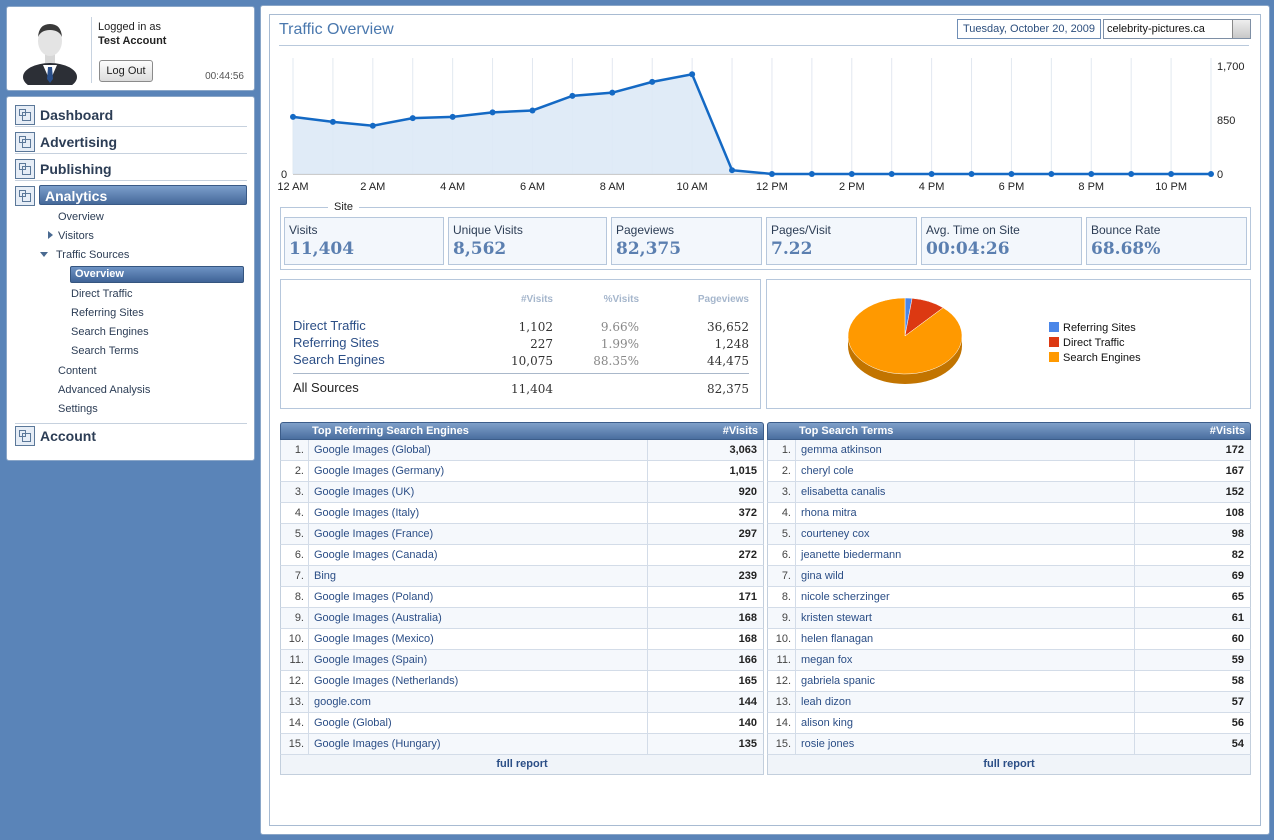 The width and height of the screenshot is (1274, 840). What do you see at coordinates (379, 471) in the screenshot?
I see `row-link: Google Images (Germany)` at bounding box center [379, 471].